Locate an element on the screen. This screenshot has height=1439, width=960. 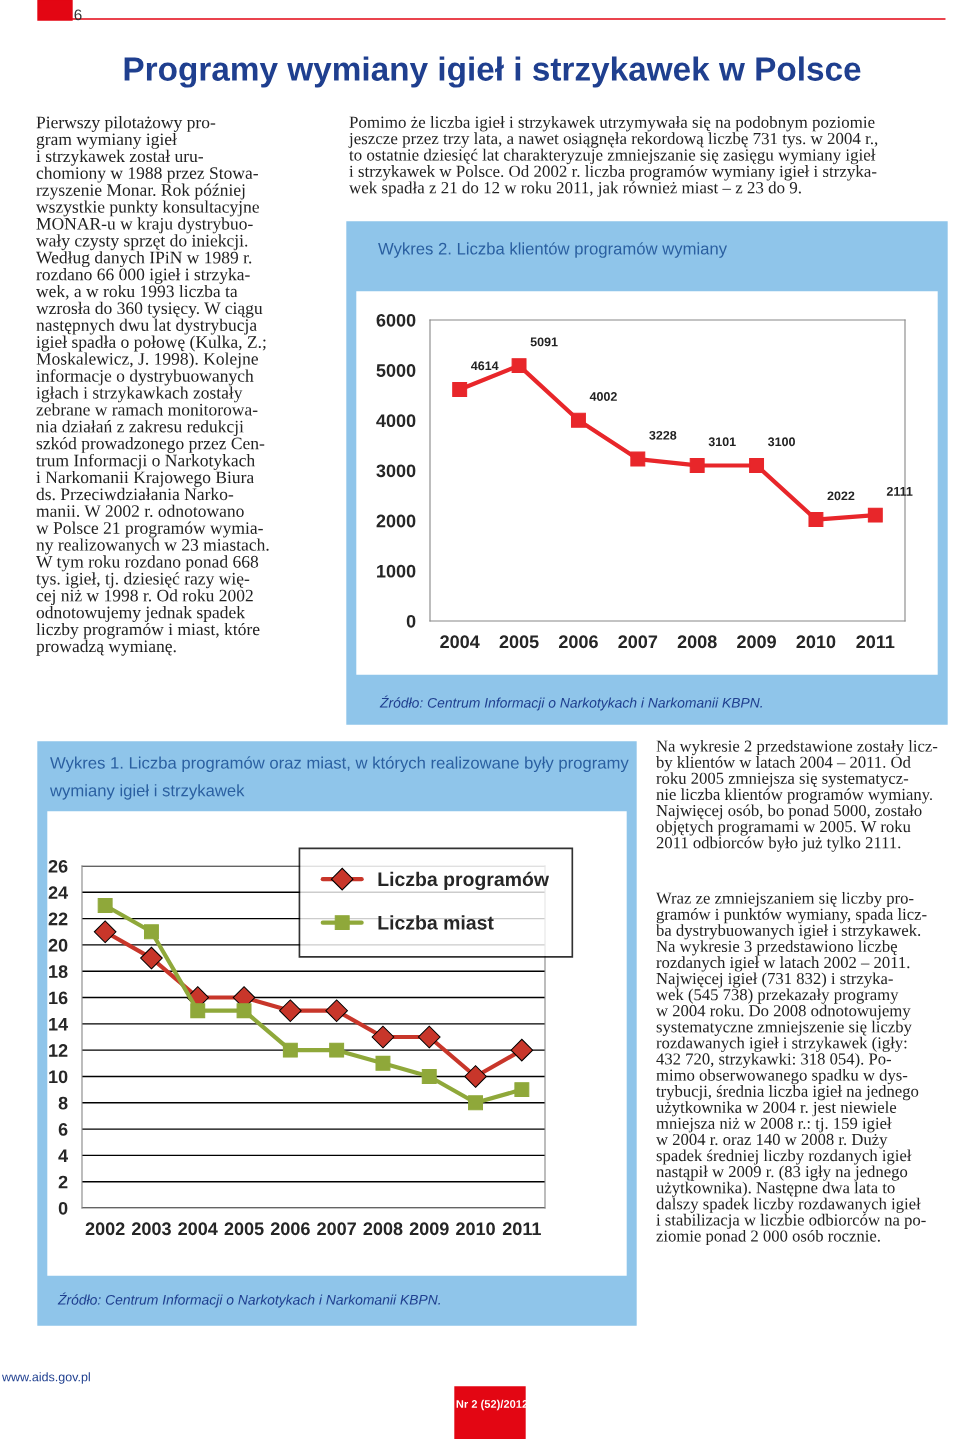
data-label: 3100 is located at coordinates (781, 442).